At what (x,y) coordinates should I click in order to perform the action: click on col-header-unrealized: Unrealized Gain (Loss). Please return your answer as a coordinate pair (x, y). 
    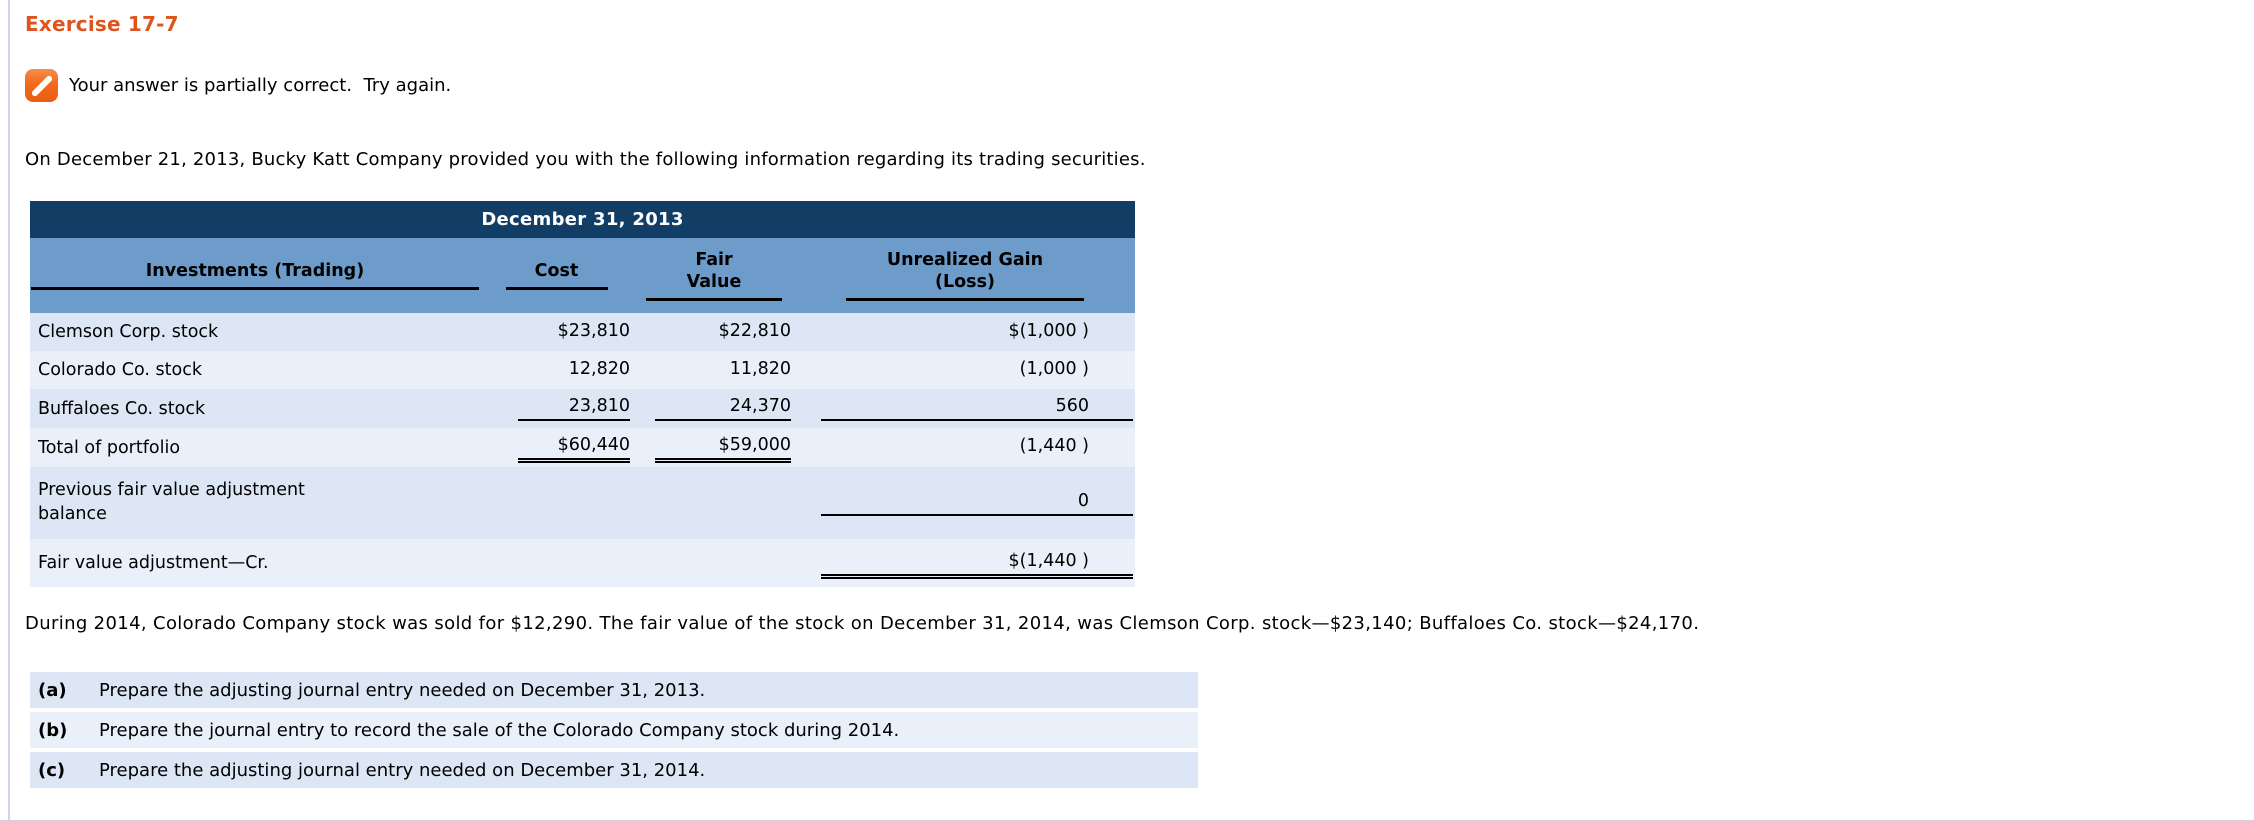
    Looking at the image, I should click on (965, 275).